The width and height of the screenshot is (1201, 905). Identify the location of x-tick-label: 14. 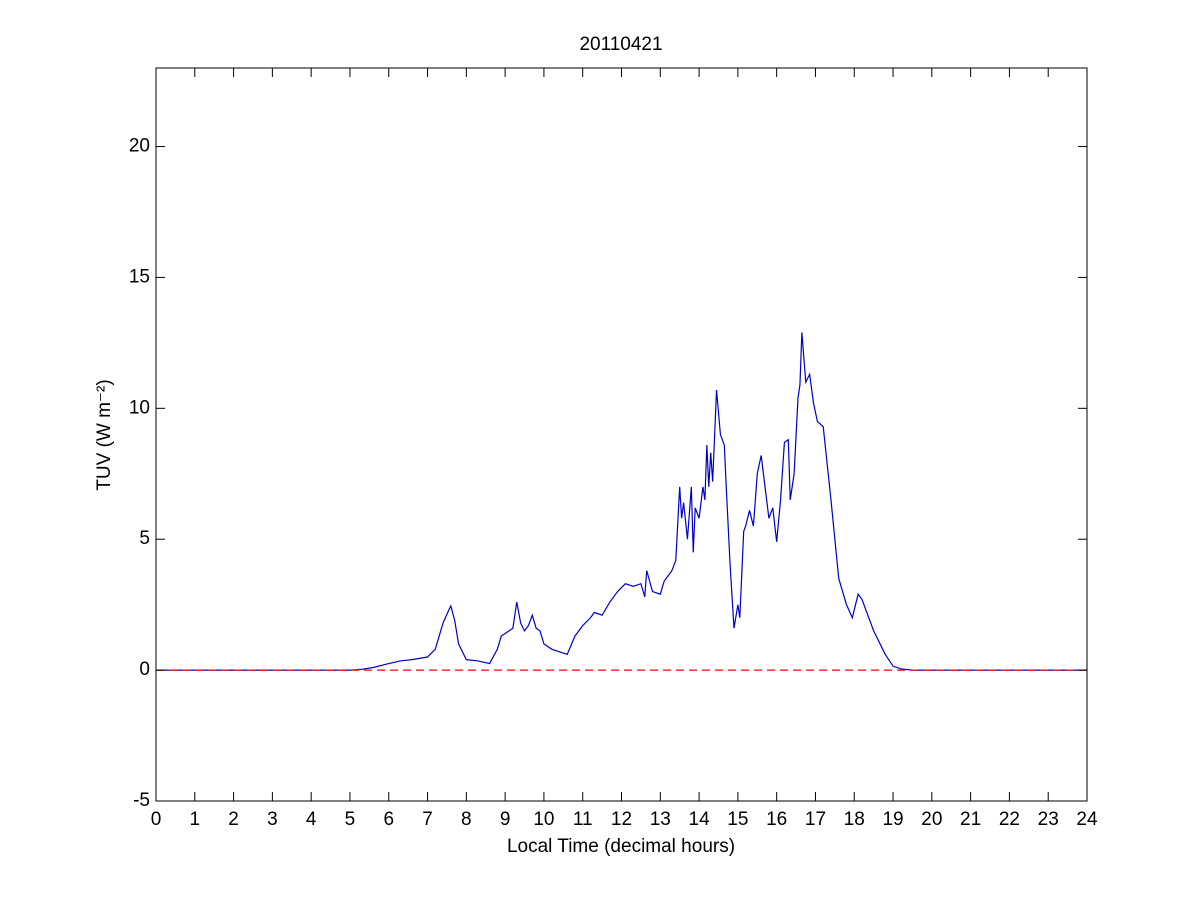
(700, 819).